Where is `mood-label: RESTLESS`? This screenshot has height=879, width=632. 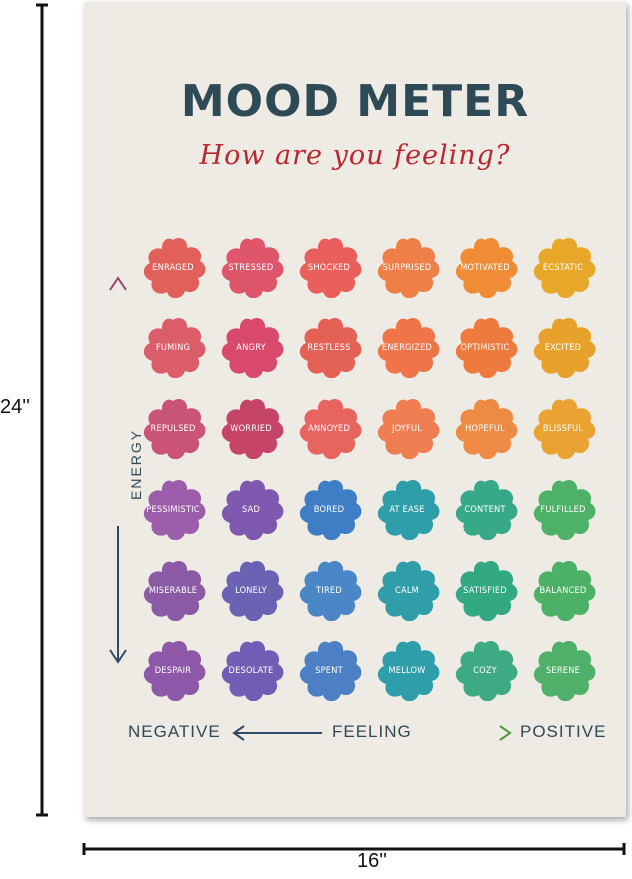 mood-label: RESTLESS is located at coordinates (329, 347).